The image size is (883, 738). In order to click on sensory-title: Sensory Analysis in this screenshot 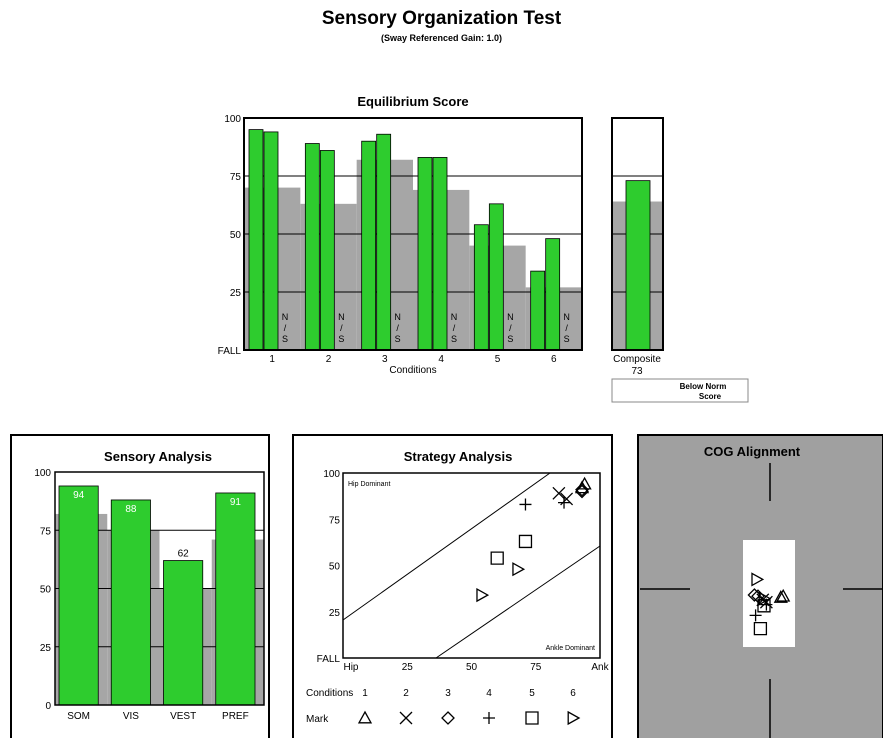, I will do `click(158, 456)`.